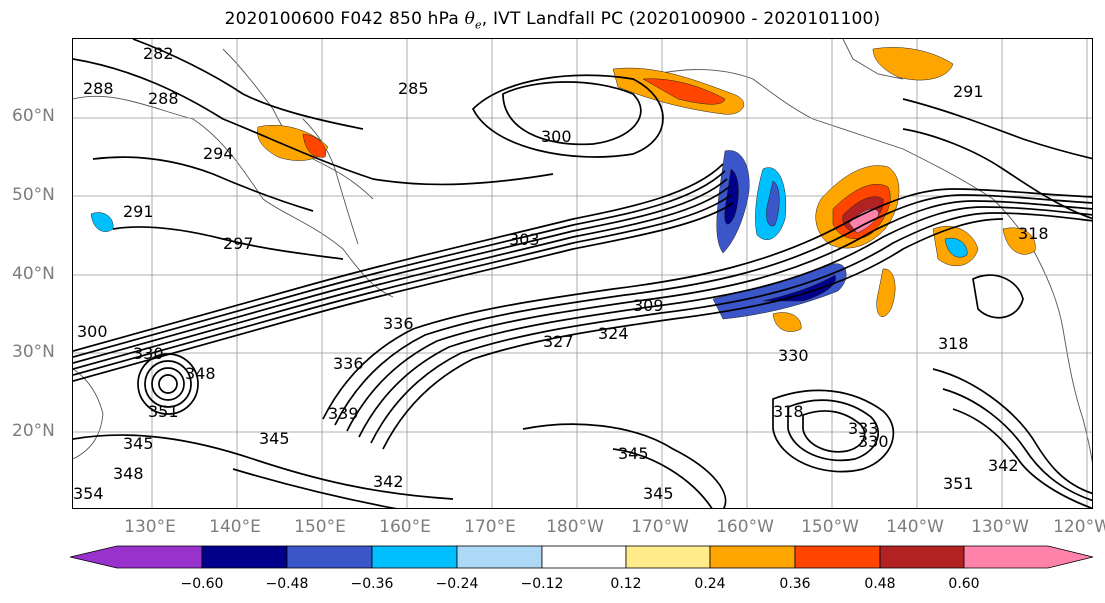 The height and width of the screenshot is (603, 1105). Describe the element at coordinates (795, 584) in the screenshot. I see `colorbar-tick-label: 0.36` at that location.